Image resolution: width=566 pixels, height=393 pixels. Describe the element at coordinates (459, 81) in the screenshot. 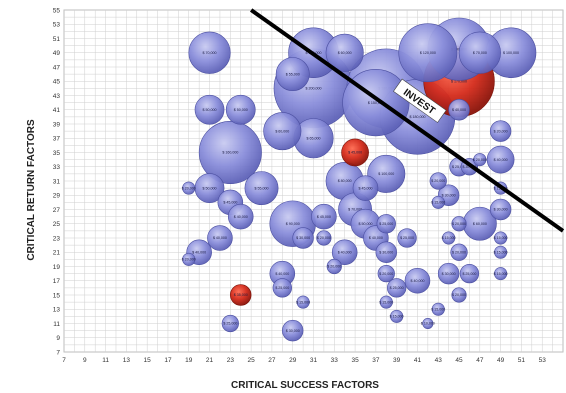

I see `bubble-label: $ 170,000` at that location.